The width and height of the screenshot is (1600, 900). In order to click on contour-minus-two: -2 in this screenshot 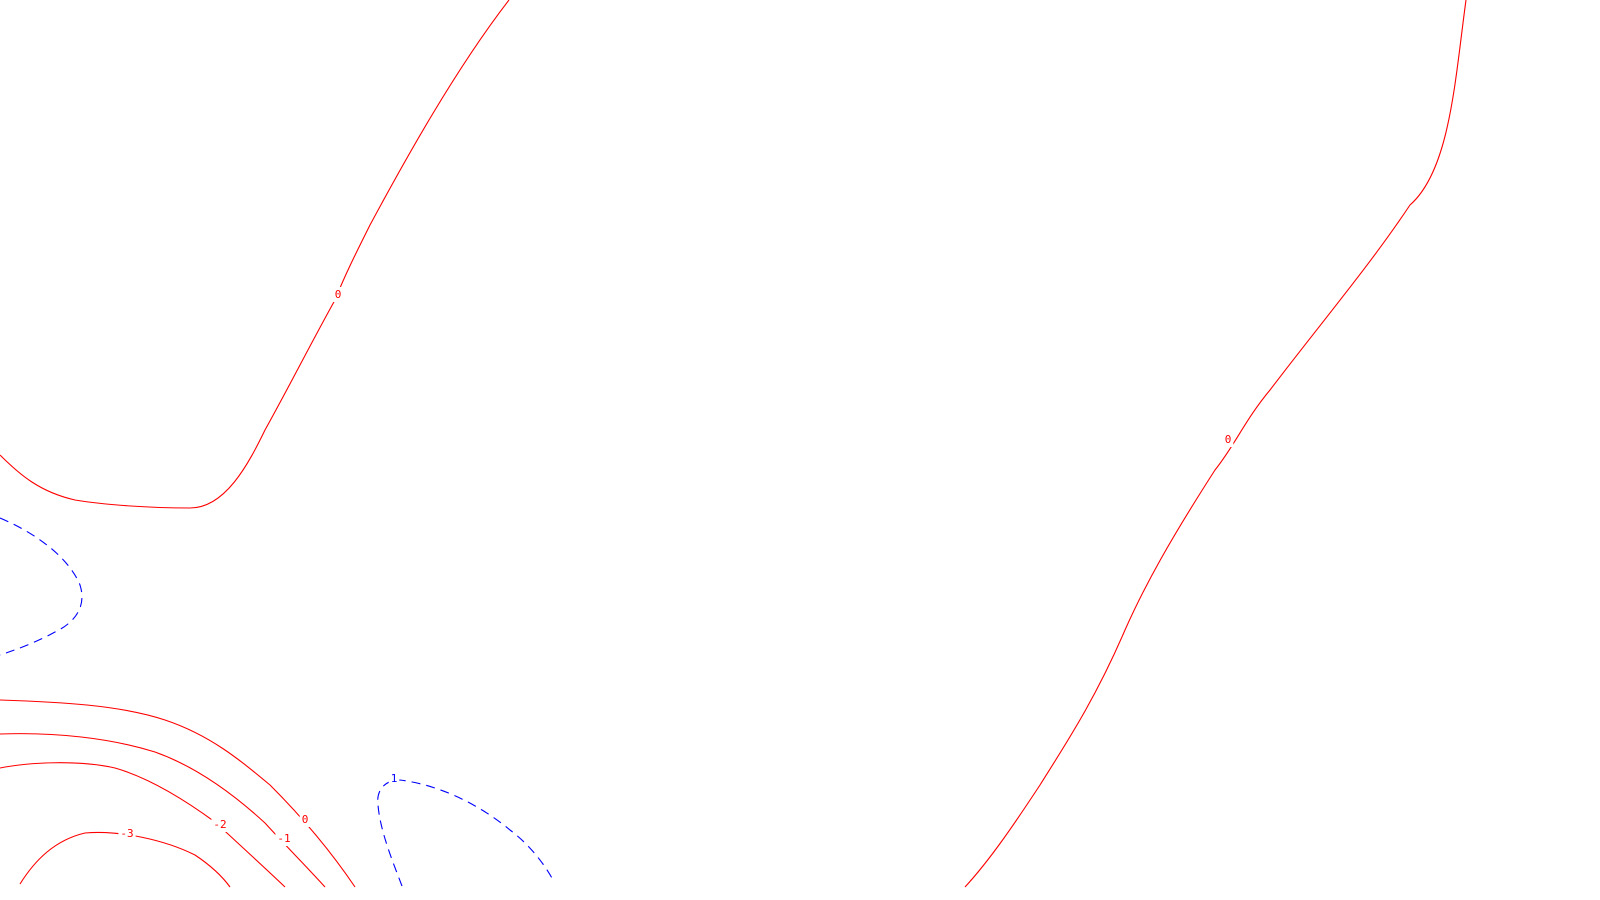, I will do `click(143, 825)`.